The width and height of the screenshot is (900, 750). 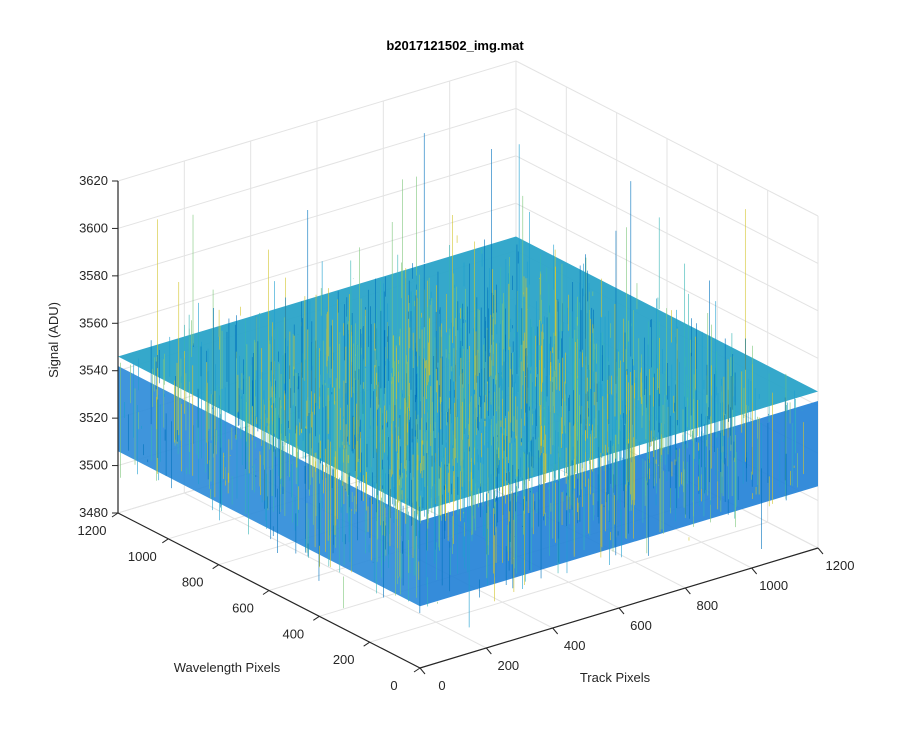 What do you see at coordinates (227, 667) in the screenshot?
I see `y-axis-label: Wavelength Pixels` at bounding box center [227, 667].